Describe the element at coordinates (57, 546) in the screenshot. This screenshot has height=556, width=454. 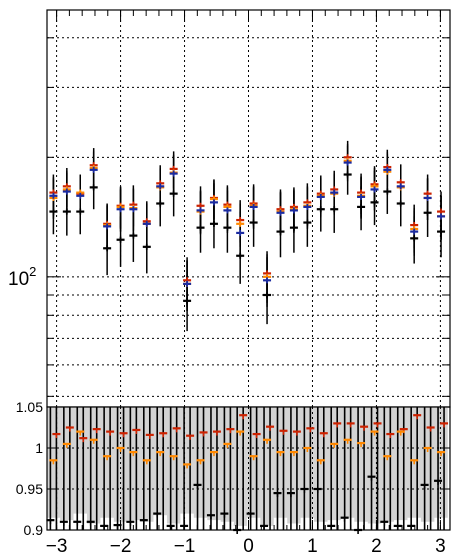
I see `ratio-x-tick-label: −3` at that location.